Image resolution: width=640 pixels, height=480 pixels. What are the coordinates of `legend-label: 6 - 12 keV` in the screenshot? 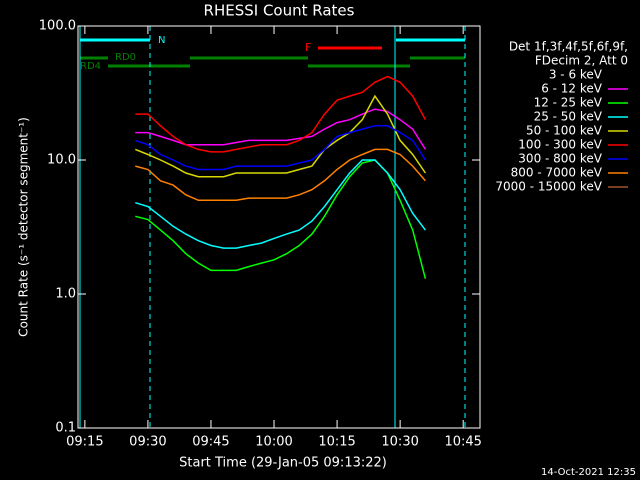 It's located at (572, 89).